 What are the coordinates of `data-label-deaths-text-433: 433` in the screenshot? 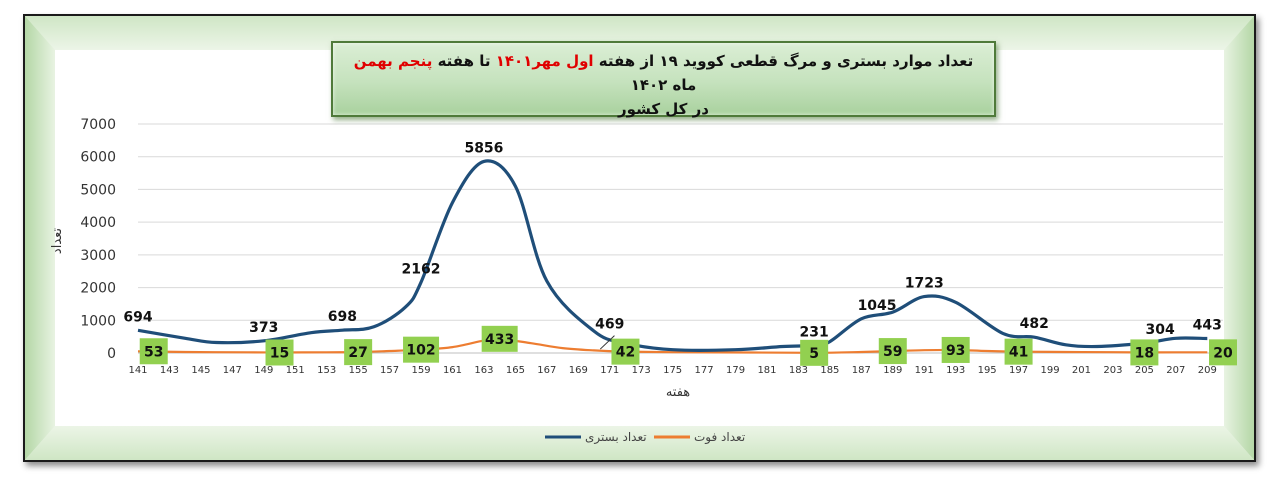 It's located at (499, 340).